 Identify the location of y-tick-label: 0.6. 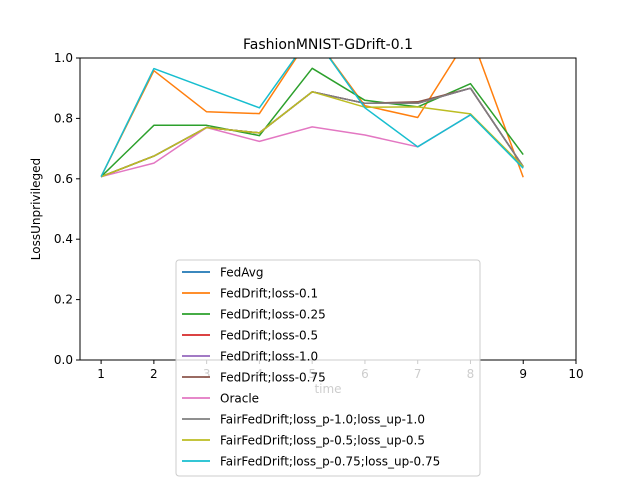
(63, 179).